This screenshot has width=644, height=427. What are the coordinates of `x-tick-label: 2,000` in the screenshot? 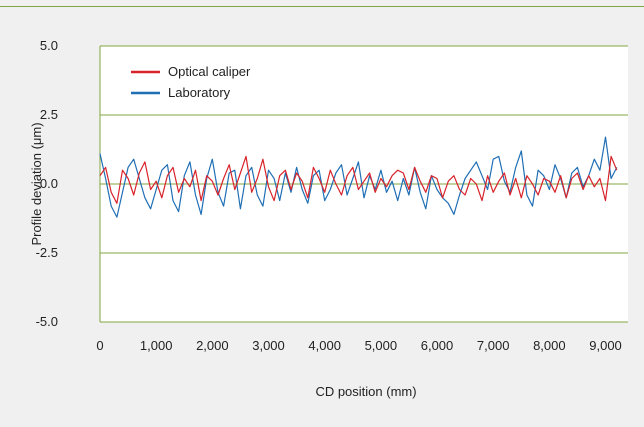 It's located at (212, 345).